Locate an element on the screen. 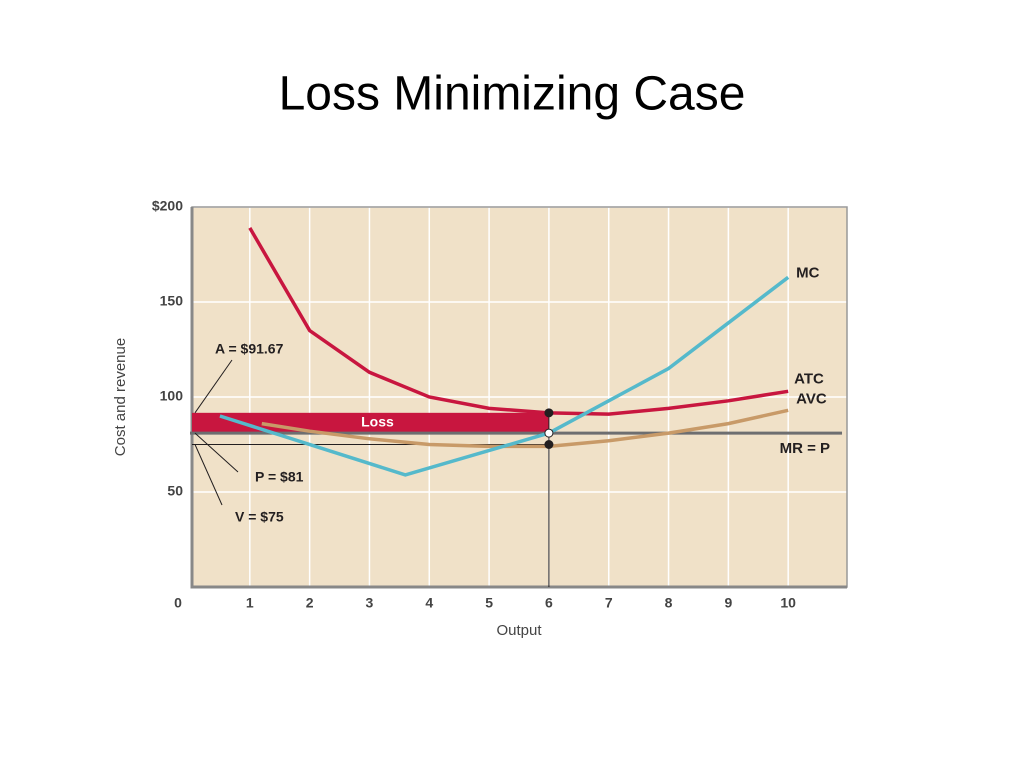 This screenshot has width=1024, height=768. series-label: MR = P is located at coordinates (805, 448).